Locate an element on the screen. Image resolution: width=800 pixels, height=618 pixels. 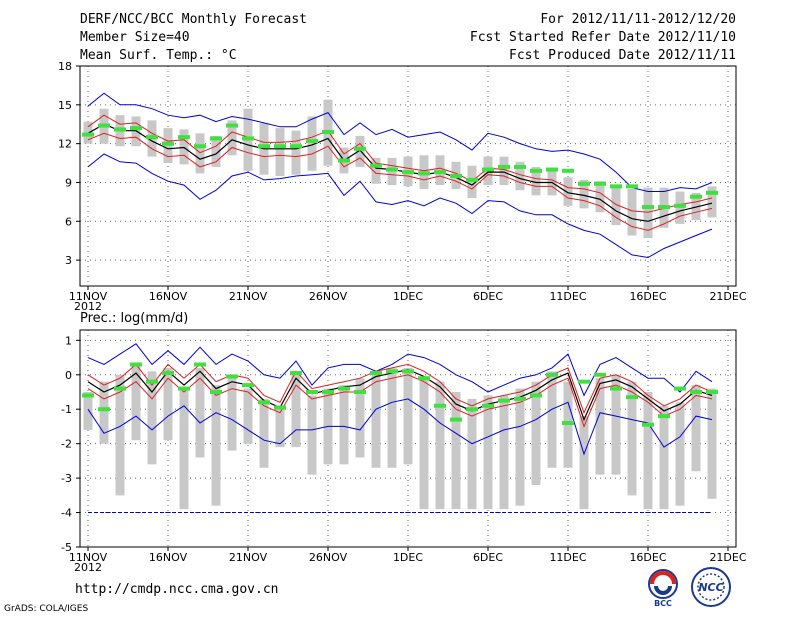
y-tick-label: 9 is located at coordinates (68, 182).